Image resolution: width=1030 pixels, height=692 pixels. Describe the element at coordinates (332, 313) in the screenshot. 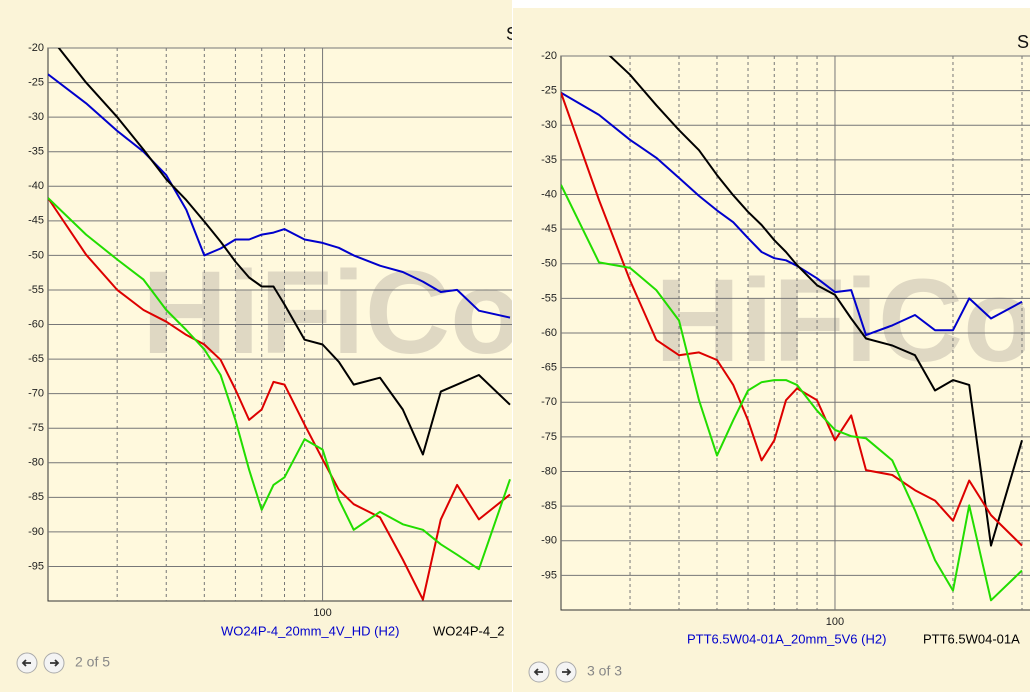

I see `watermark: HiFiCo` at that location.